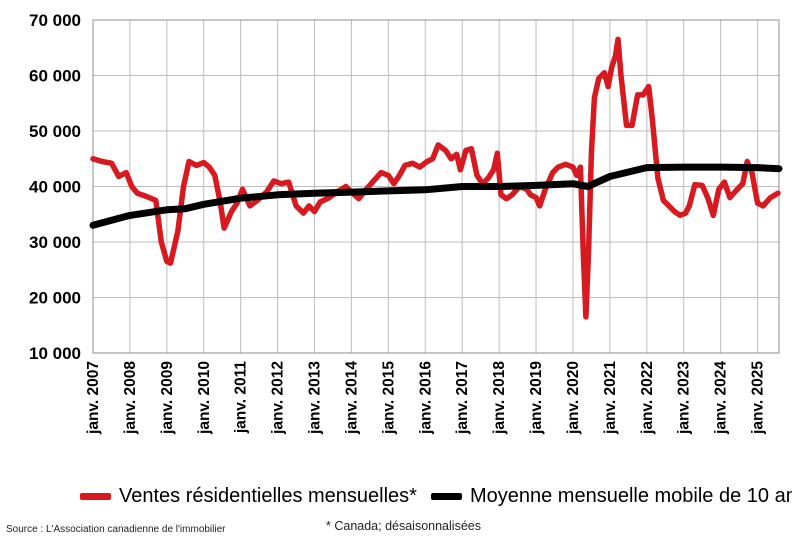  What do you see at coordinates (436, 196) in the screenshot?
I see `series-line-moyenne` at bounding box center [436, 196].